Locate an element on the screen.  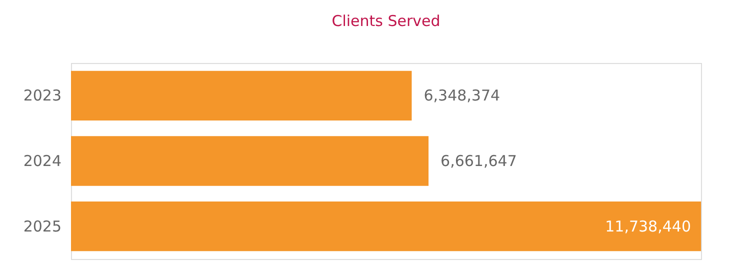
y-tick-label: 2024 is located at coordinates (42, 161).